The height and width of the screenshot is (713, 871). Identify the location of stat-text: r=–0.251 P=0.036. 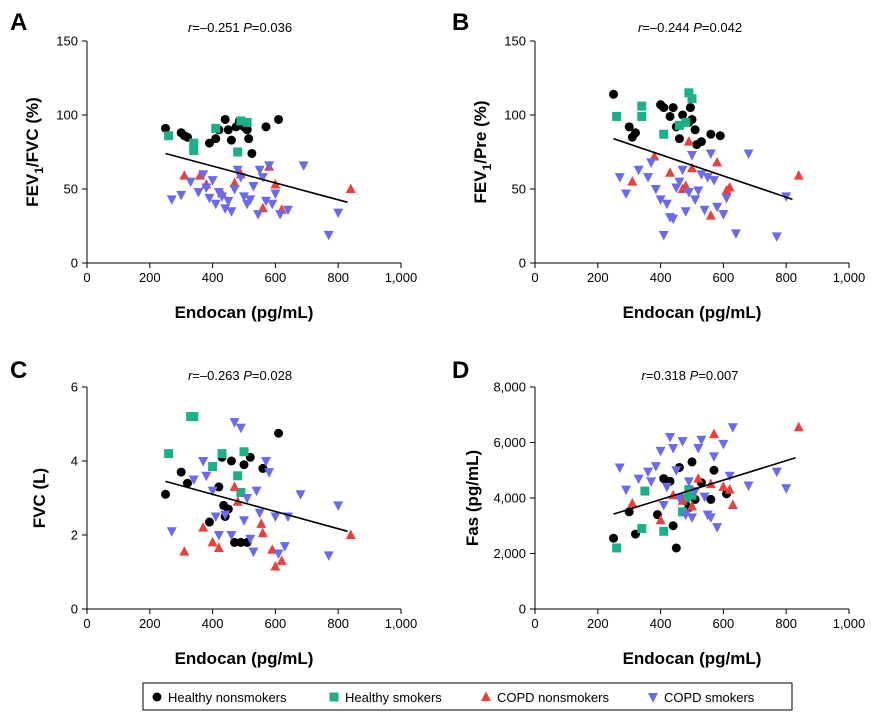
(240, 27).